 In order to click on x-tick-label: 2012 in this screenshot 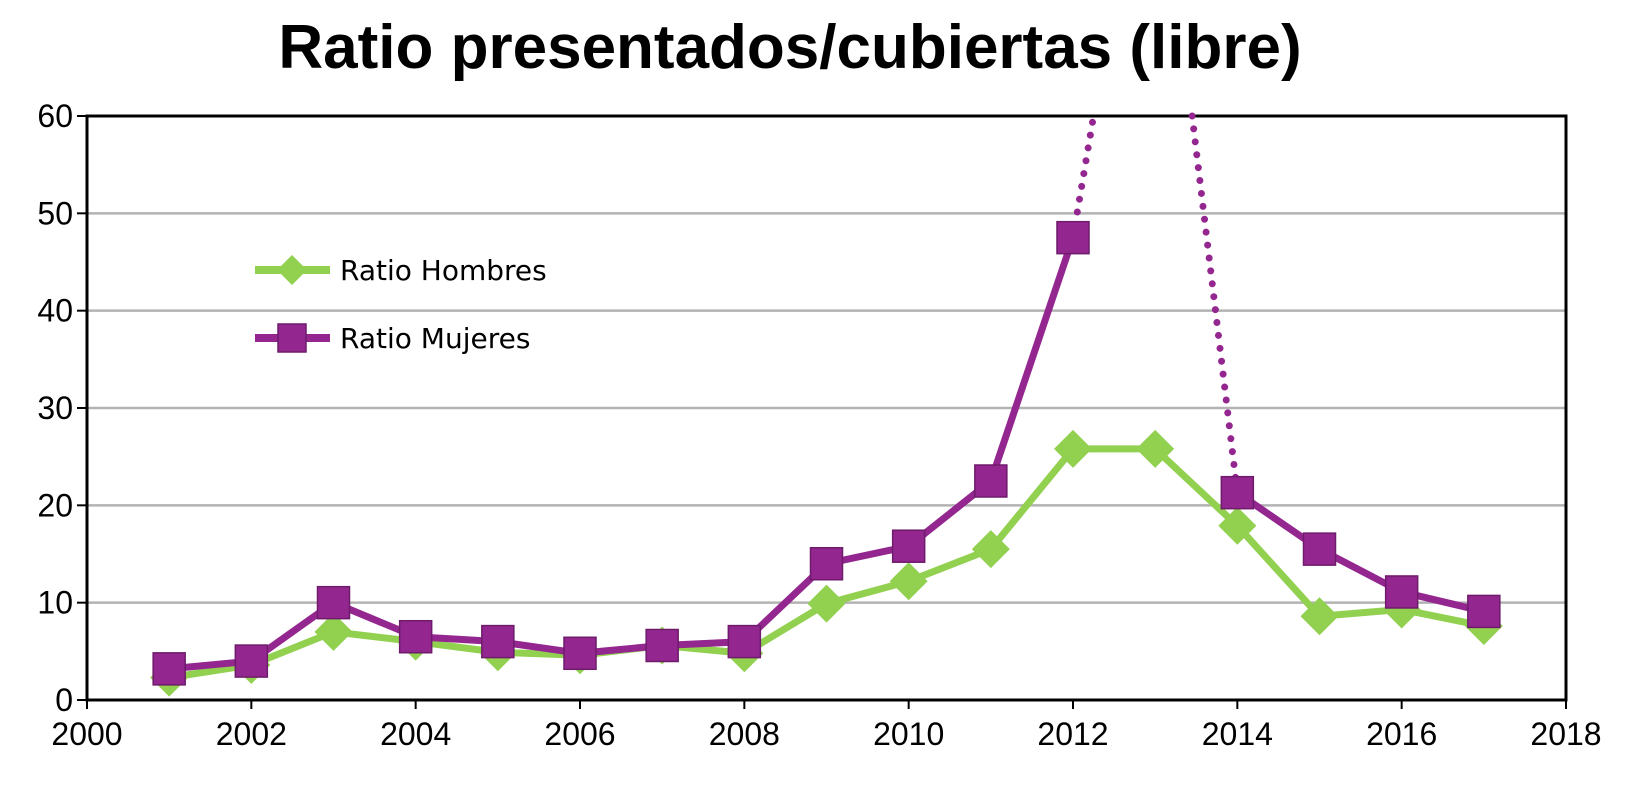, I will do `click(1072, 734)`.